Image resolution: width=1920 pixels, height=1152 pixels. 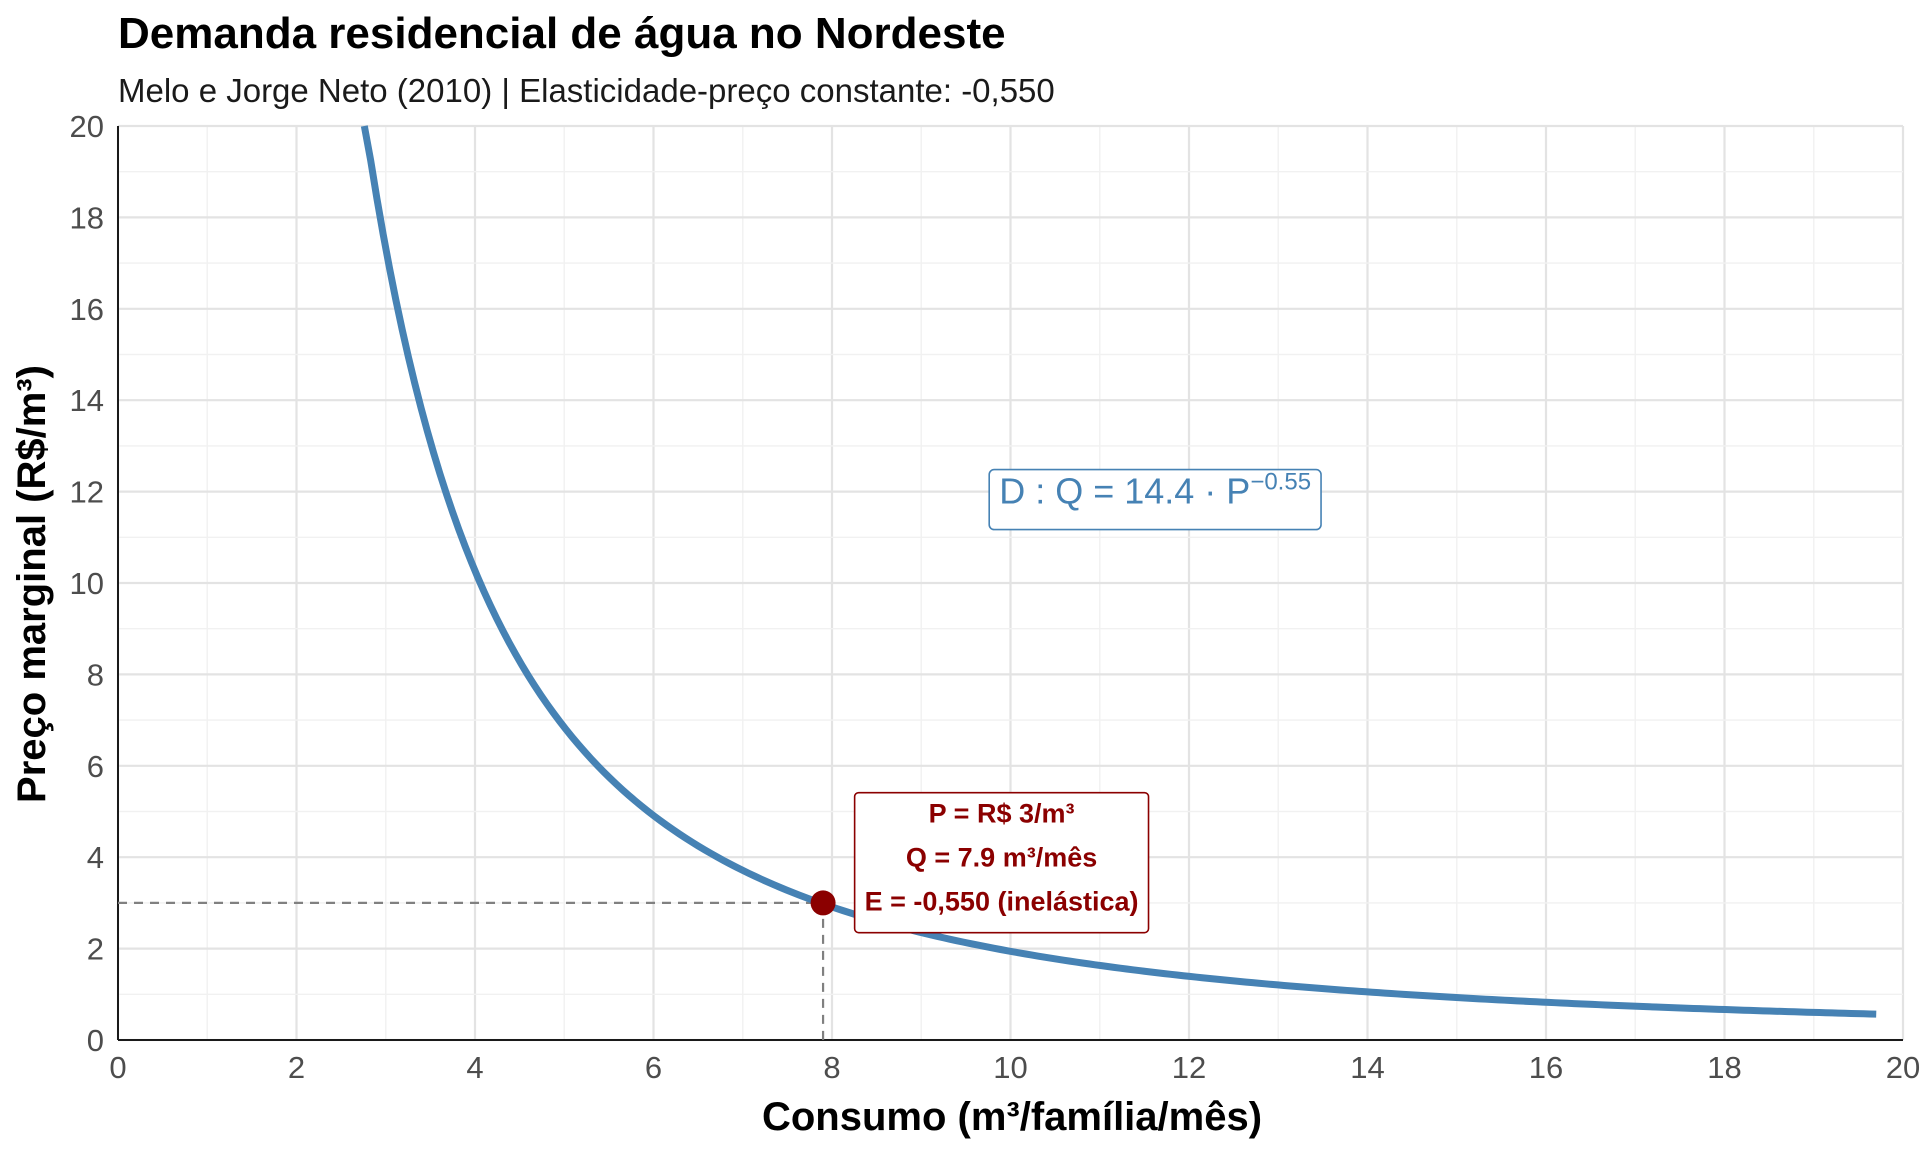 I want to click on equation-label: D : Q = 14.4 · P−0.55, so click(x=1155, y=499).